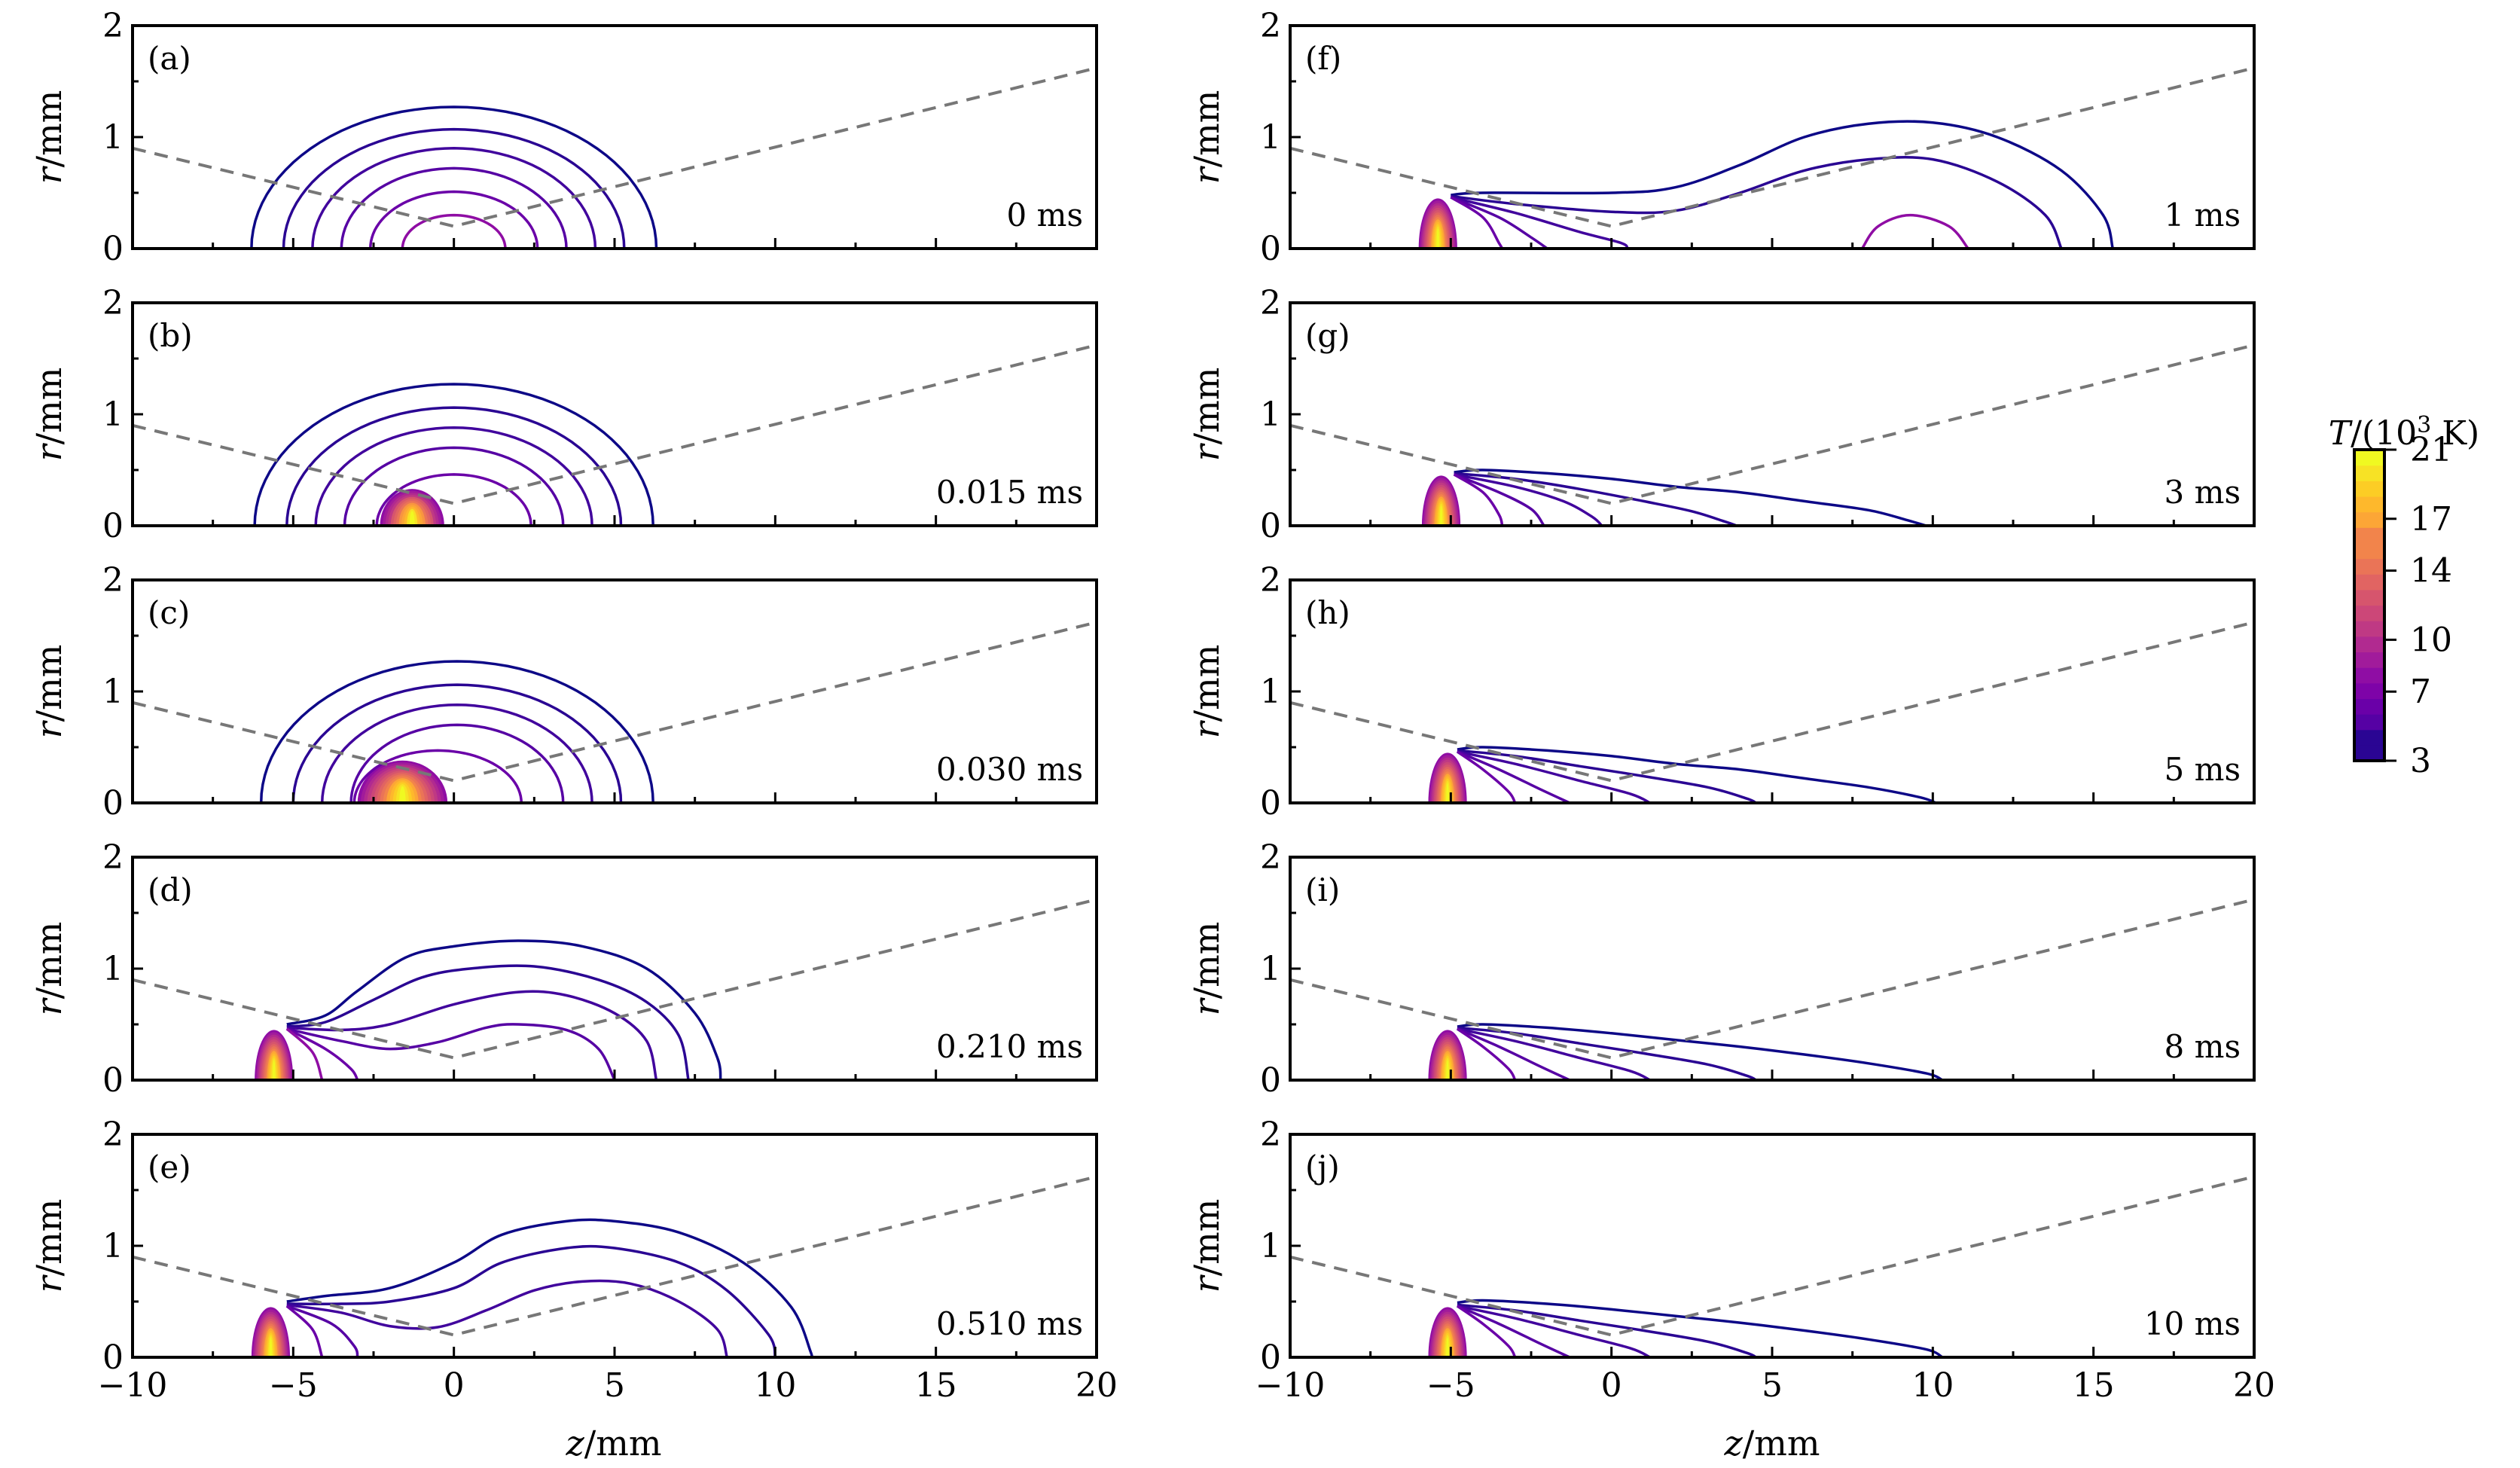  Describe the element at coordinates (170, 890) in the screenshot. I see `panel-tag: (d)` at that location.